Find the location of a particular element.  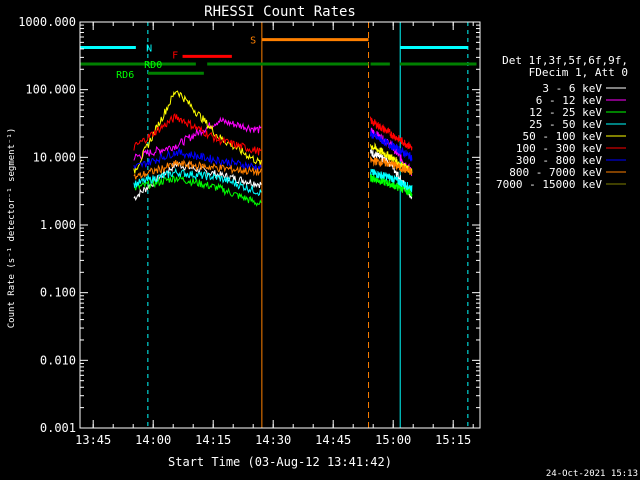

y-tick-label: 100.000 is located at coordinates (50, 90).